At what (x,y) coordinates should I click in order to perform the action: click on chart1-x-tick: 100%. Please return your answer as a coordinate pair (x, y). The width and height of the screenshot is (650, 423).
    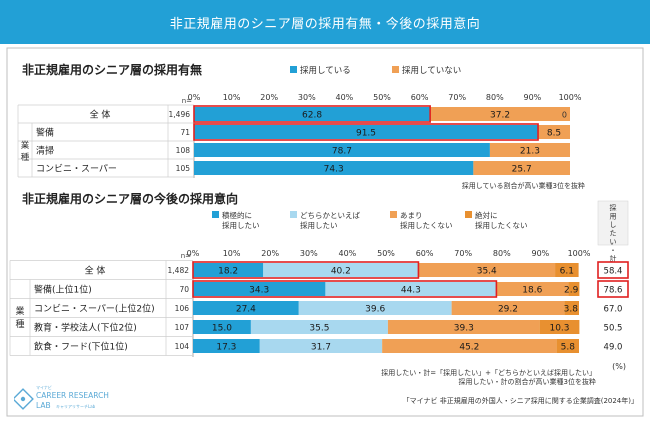
    Looking at the image, I should click on (570, 97).